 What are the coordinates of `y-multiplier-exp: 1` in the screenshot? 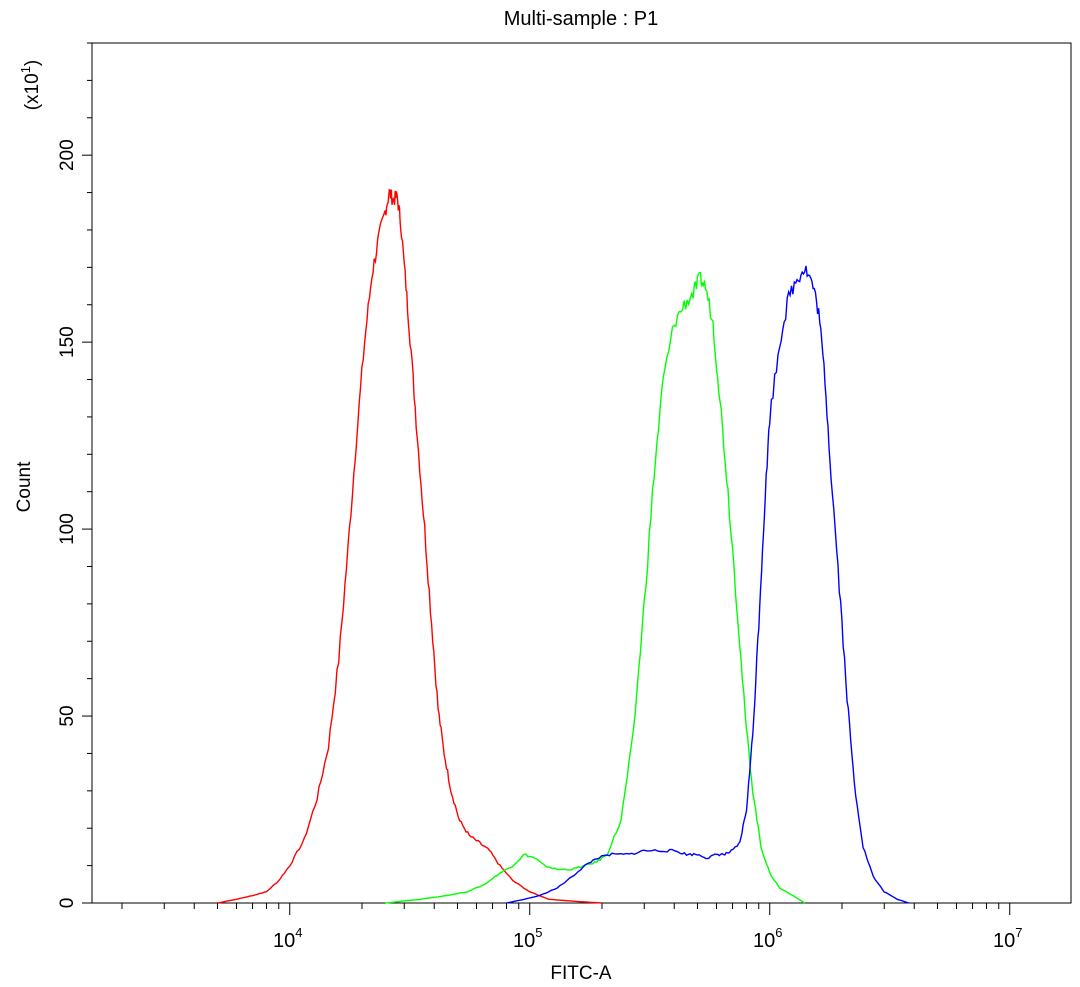 It's located at (25, 69).